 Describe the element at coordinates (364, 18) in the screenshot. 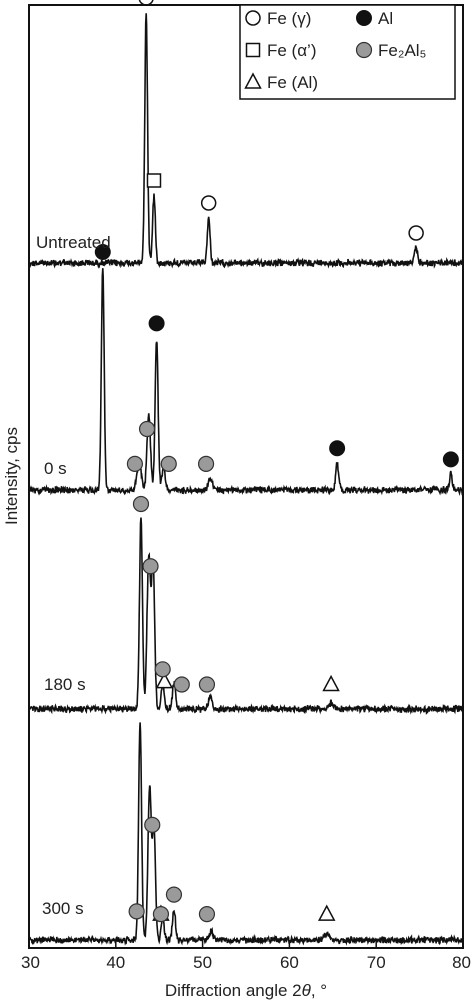

I see `legend-marker-filled-circle` at that location.